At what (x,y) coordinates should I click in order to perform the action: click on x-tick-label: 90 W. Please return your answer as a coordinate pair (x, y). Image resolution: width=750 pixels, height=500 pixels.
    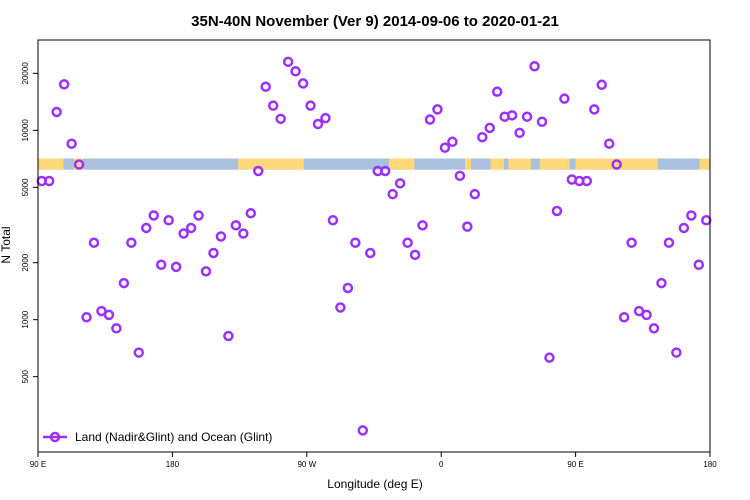
    Looking at the image, I should click on (306, 464).